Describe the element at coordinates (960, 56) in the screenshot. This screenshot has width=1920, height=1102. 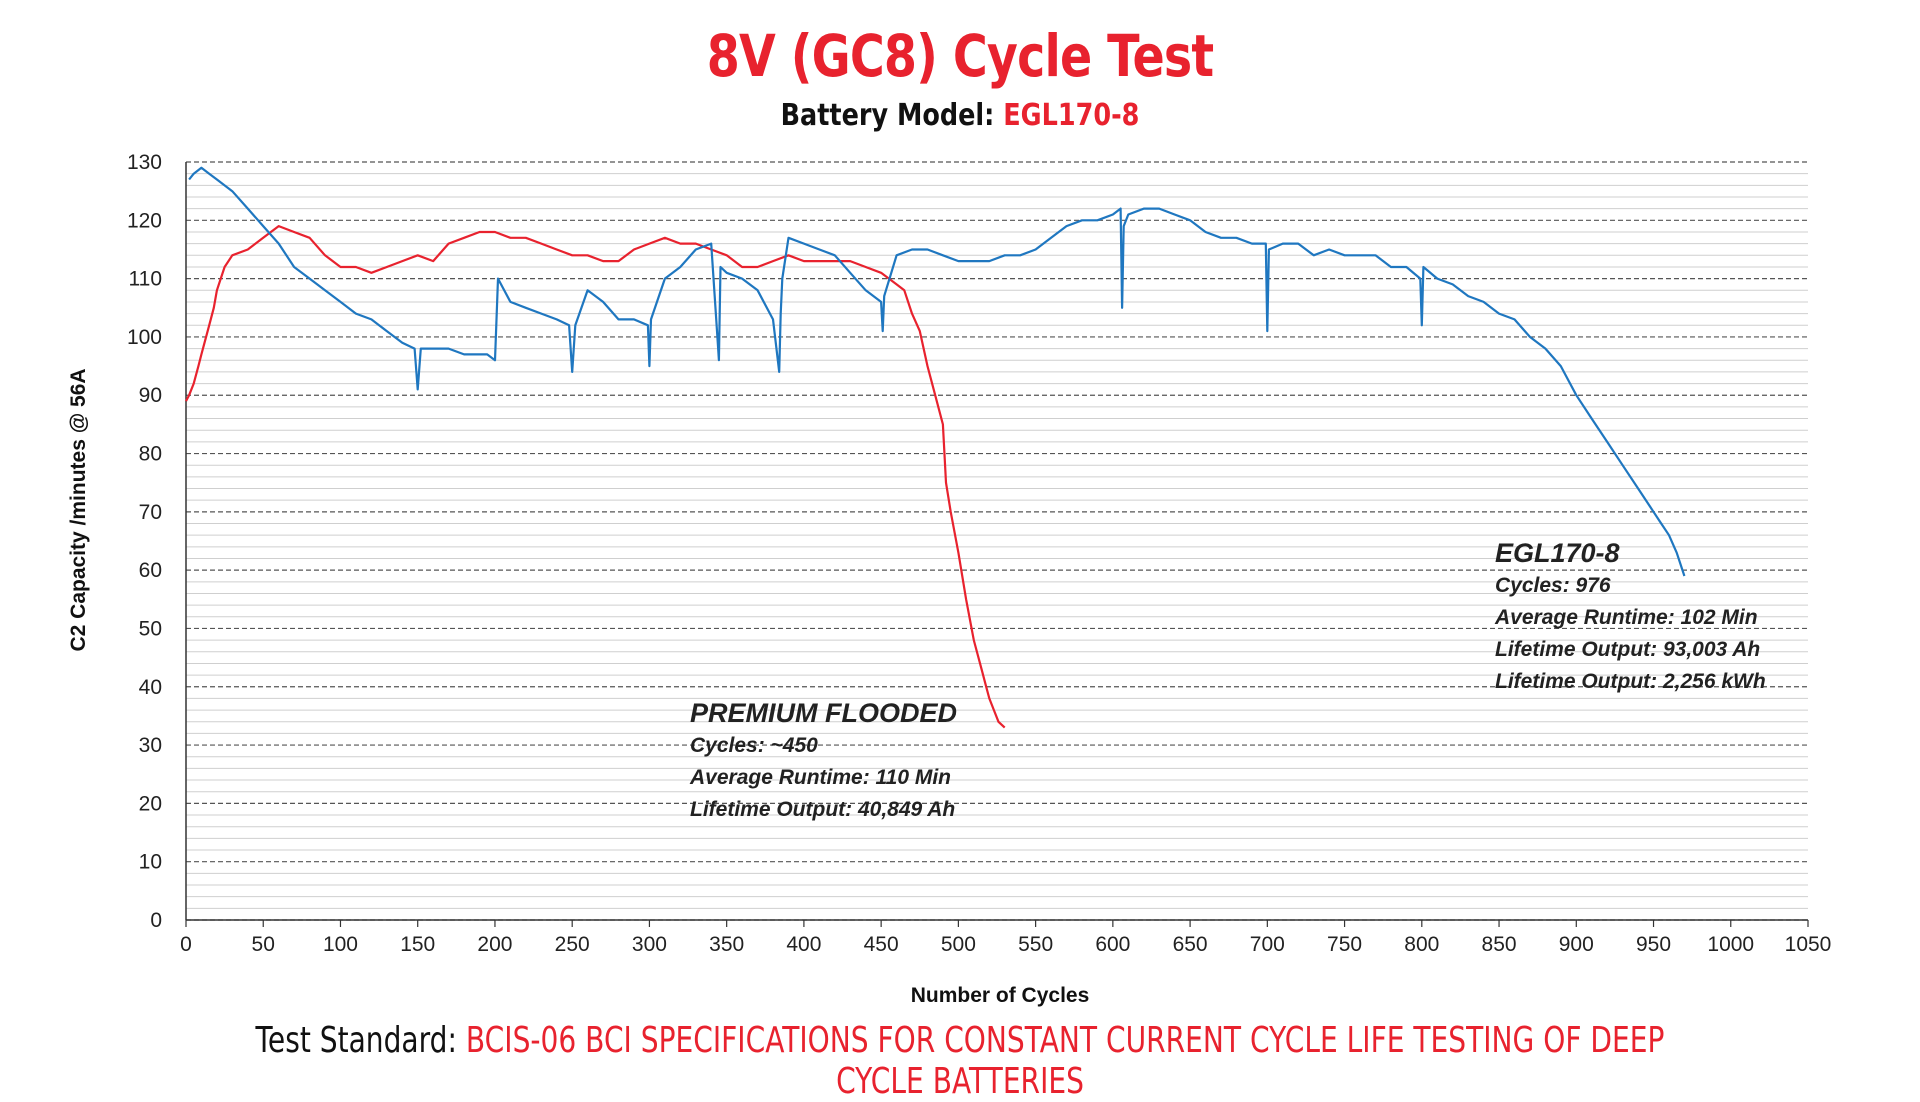
I see `chart-title: 8V (GC8) Cycle Test` at that location.